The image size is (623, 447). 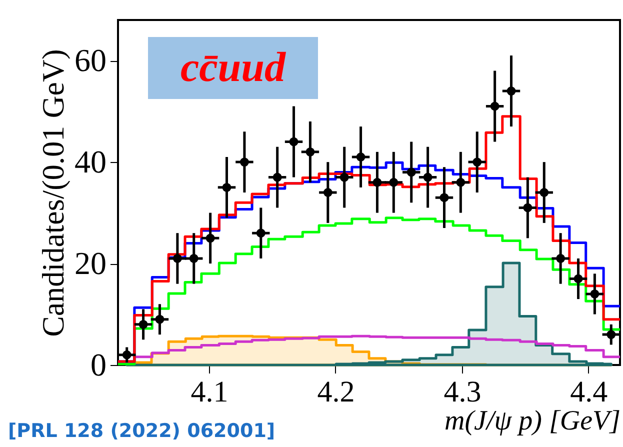 I want to click on x-tick-label: 4.2, so click(x=336, y=392).